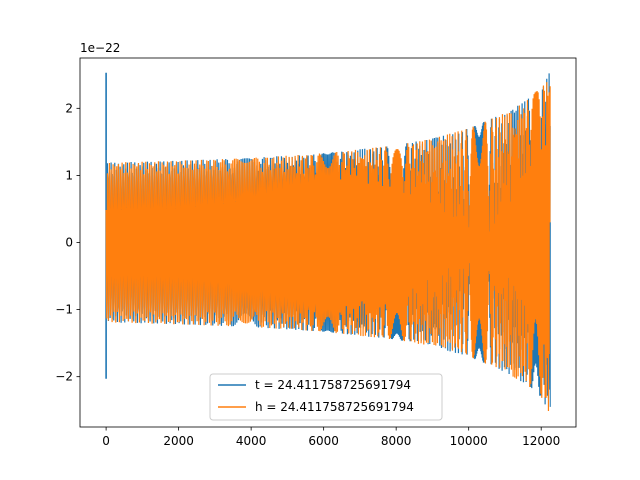 The width and height of the screenshot is (640, 480). Describe the element at coordinates (469, 441) in the screenshot. I see `x-tick-label: 10000` at that location.